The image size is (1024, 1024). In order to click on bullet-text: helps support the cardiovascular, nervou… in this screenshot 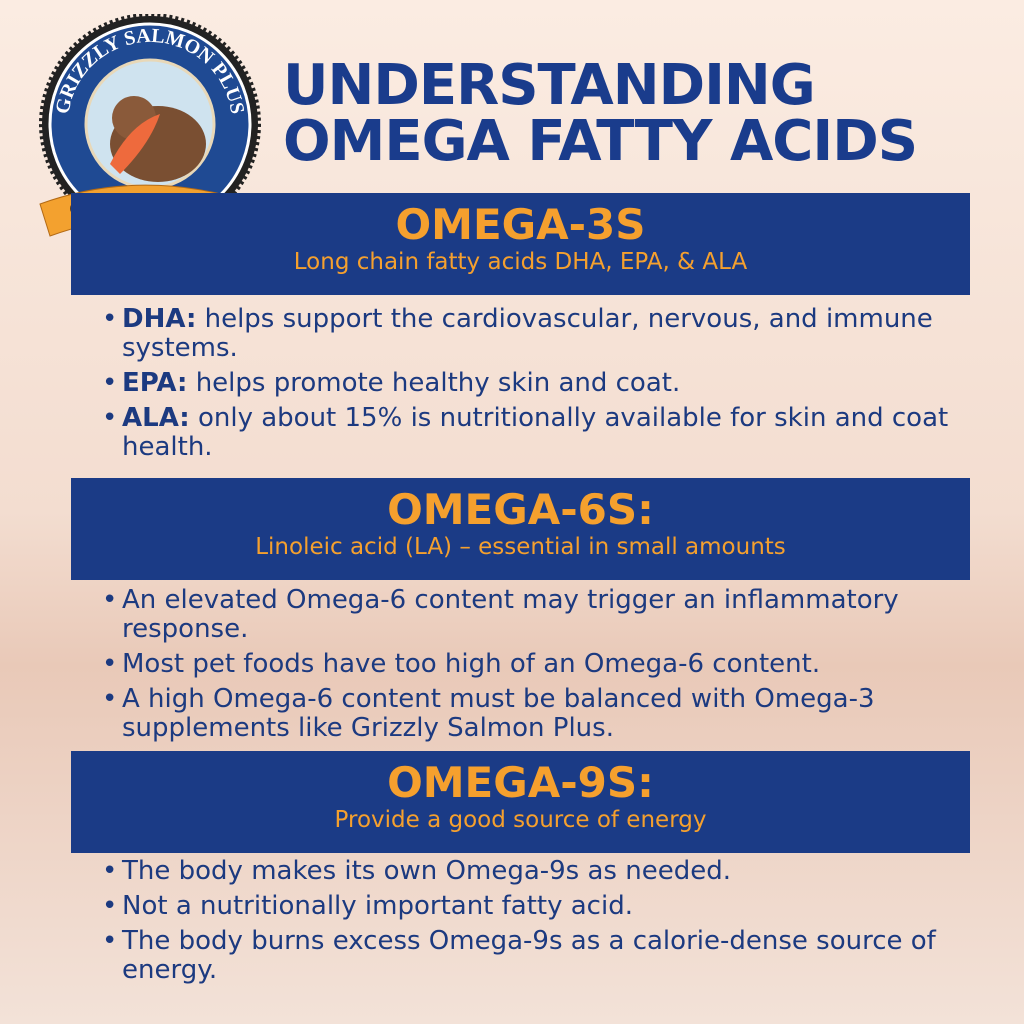, I will do `click(527, 333)`.